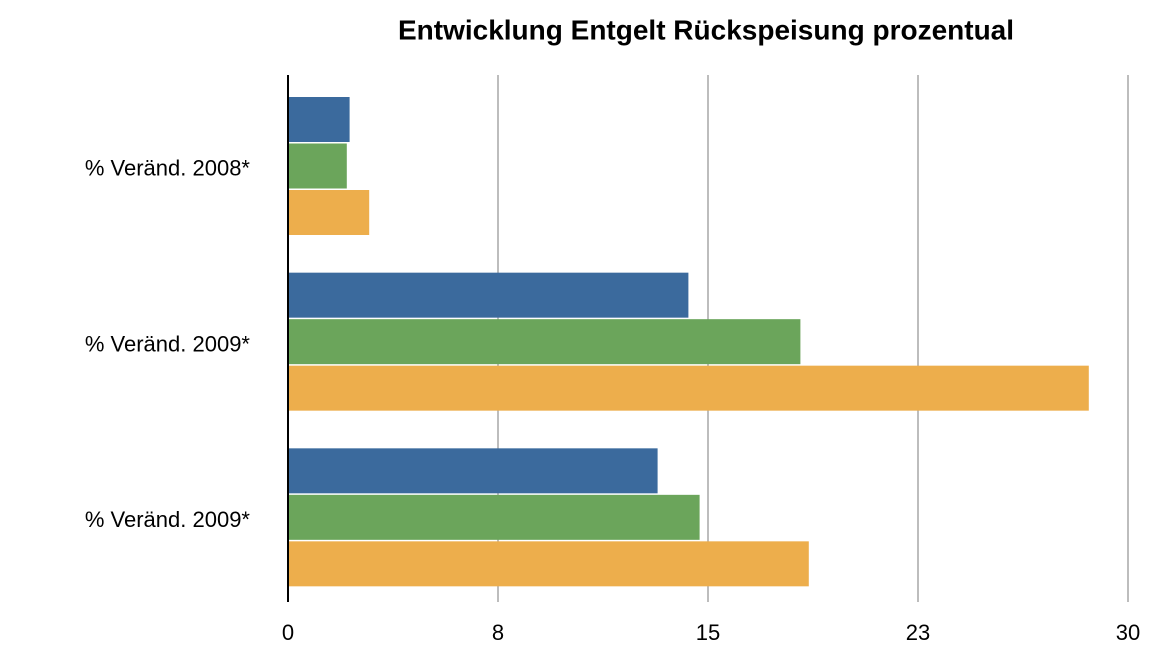 This screenshot has height=648, width=1174. What do you see at coordinates (168, 168) in the screenshot?
I see `y-tick-label: % Veränd. 2008*` at bounding box center [168, 168].